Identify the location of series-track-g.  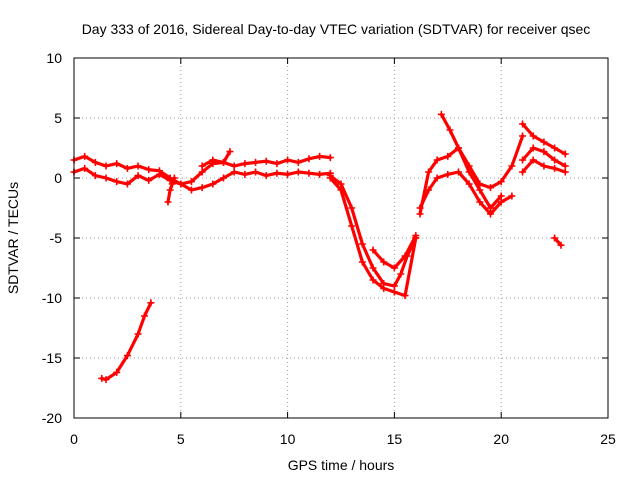
(466, 193).